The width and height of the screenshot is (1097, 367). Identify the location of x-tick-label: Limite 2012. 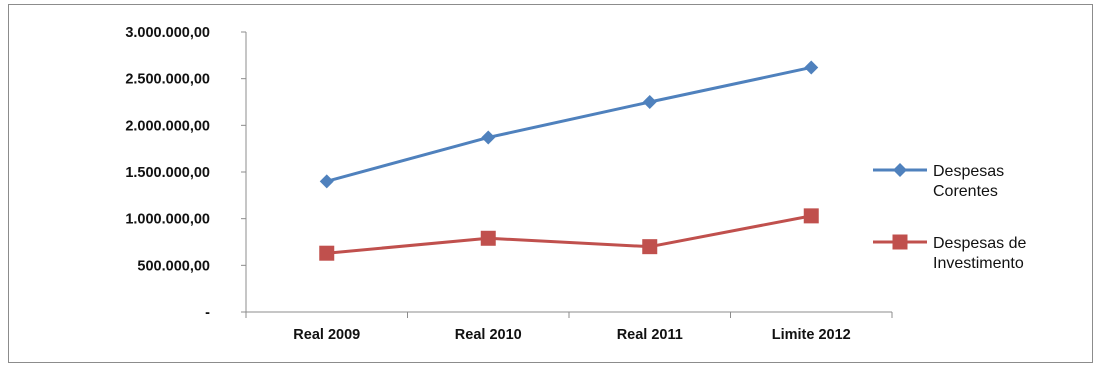
(811, 335).